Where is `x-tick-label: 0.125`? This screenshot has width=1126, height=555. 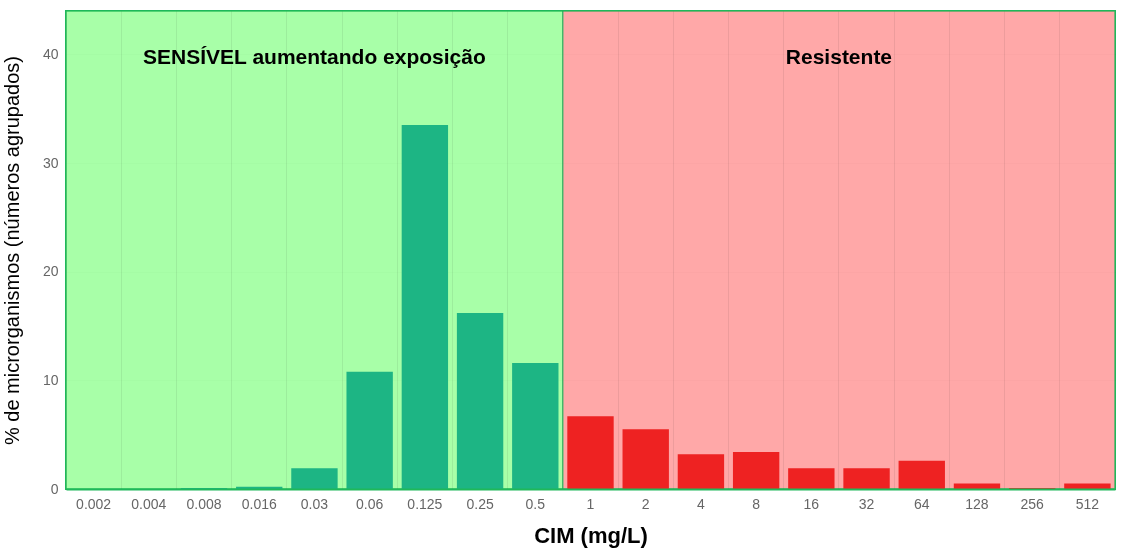
x-tick-label: 0.125 is located at coordinates (425, 503).